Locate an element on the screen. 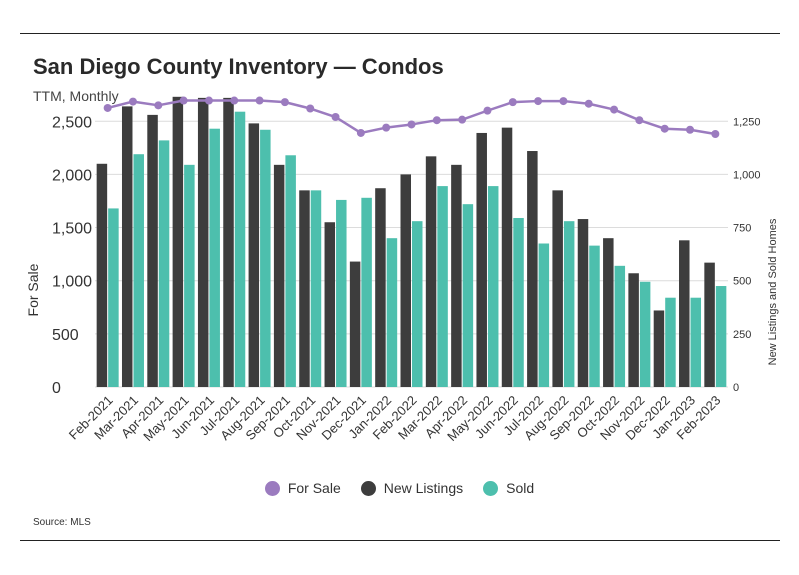  legend-label-for-sale: For Sale is located at coordinates (314, 488).